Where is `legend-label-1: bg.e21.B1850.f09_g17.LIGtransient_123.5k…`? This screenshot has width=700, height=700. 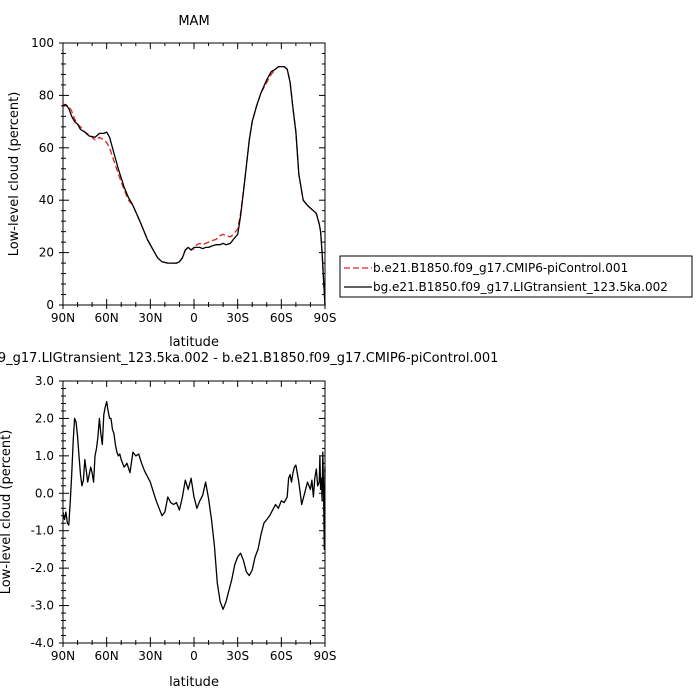
legend-label-1: bg.e21.B1850.f09_g17.LIGtransient_123.5k… is located at coordinates (520, 287).